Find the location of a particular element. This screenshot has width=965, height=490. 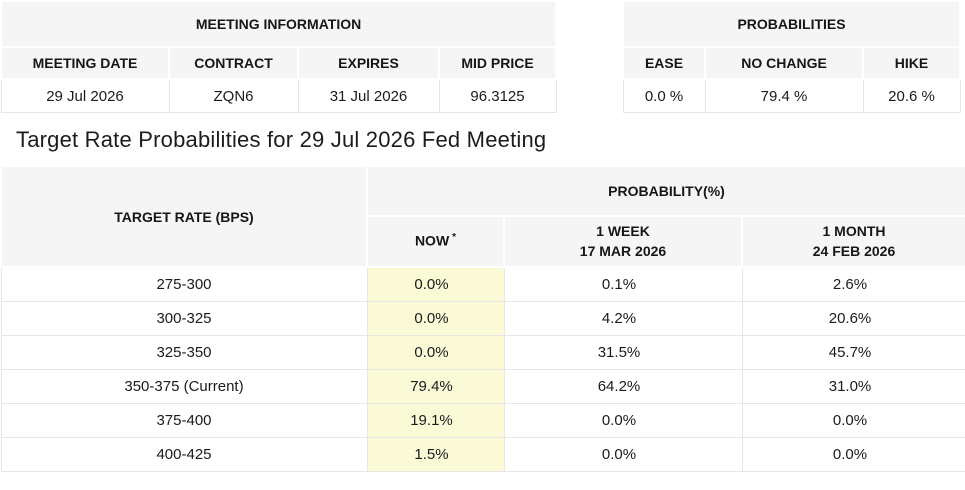

table-row: 275-300 0.0% 0.1% 2.6% is located at coordinates (482, 284).